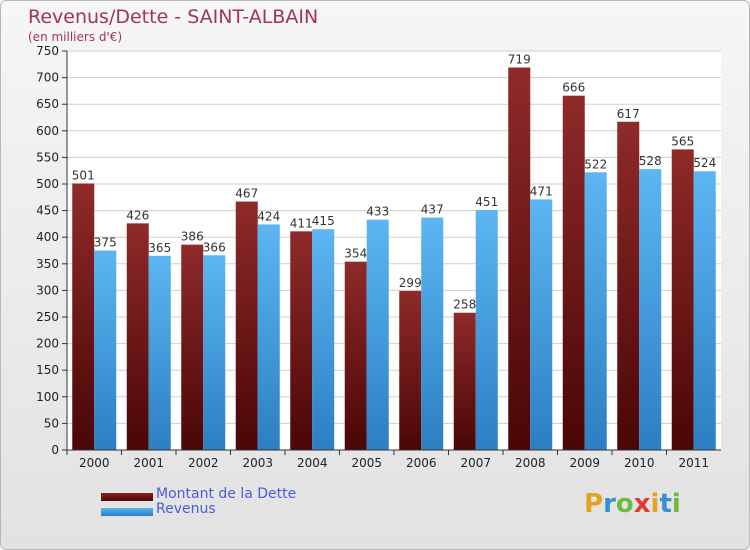 This screenshot has height=550, width=750. What do you see at coordinates (541, 324) in the screenshot?
I see `bar-revenus-2008` at bounding box center [541, 324].